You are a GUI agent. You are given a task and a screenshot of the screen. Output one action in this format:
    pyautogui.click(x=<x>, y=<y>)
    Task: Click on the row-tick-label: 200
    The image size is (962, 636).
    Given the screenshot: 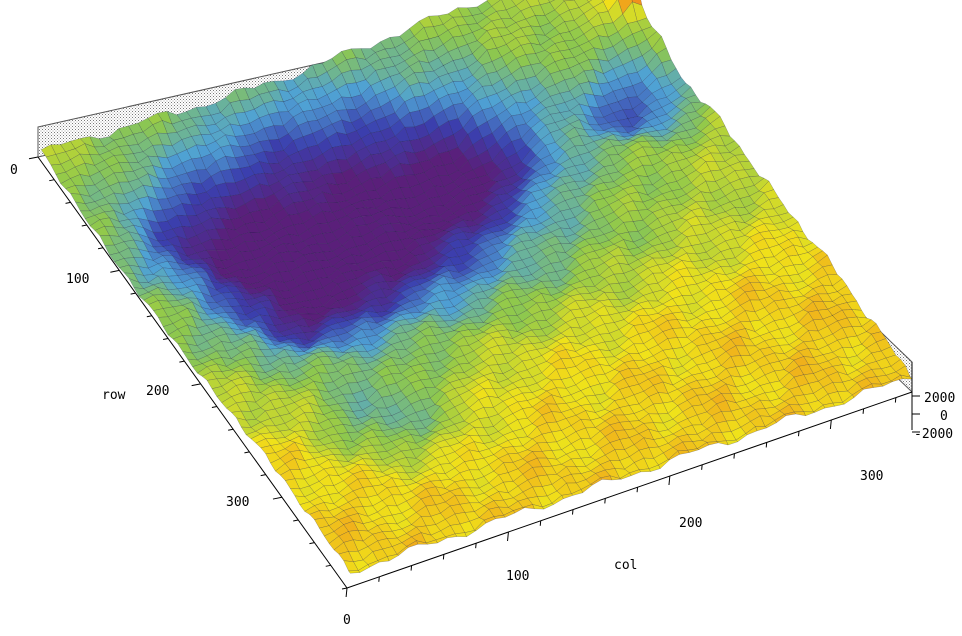 What is the action you would take?
    pyautogui.click(x=157, y=391)
    